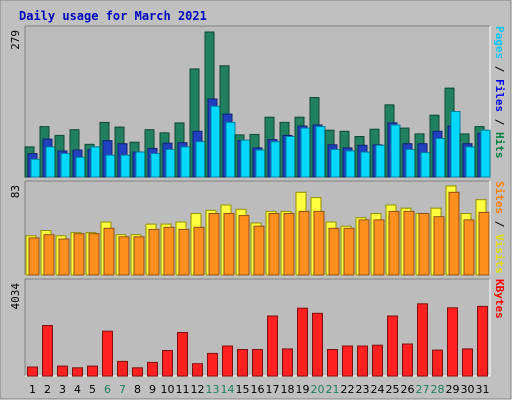  Describe the element at coordinates (92, 389) in the screenshot. I see `x-tick-label-day-5: 5` at that location.